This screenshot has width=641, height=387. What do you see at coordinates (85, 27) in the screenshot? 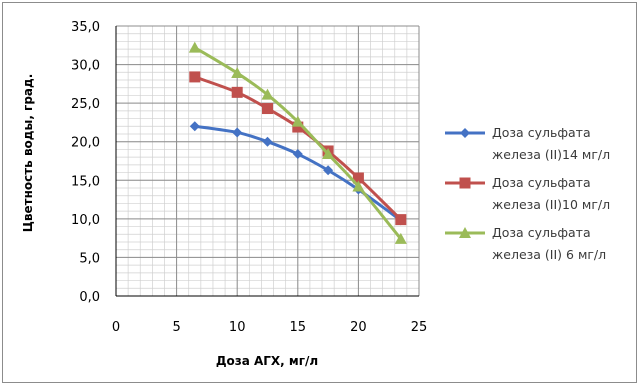
I see `y-tick-label: 35,0` at bounding box center [85, 27].